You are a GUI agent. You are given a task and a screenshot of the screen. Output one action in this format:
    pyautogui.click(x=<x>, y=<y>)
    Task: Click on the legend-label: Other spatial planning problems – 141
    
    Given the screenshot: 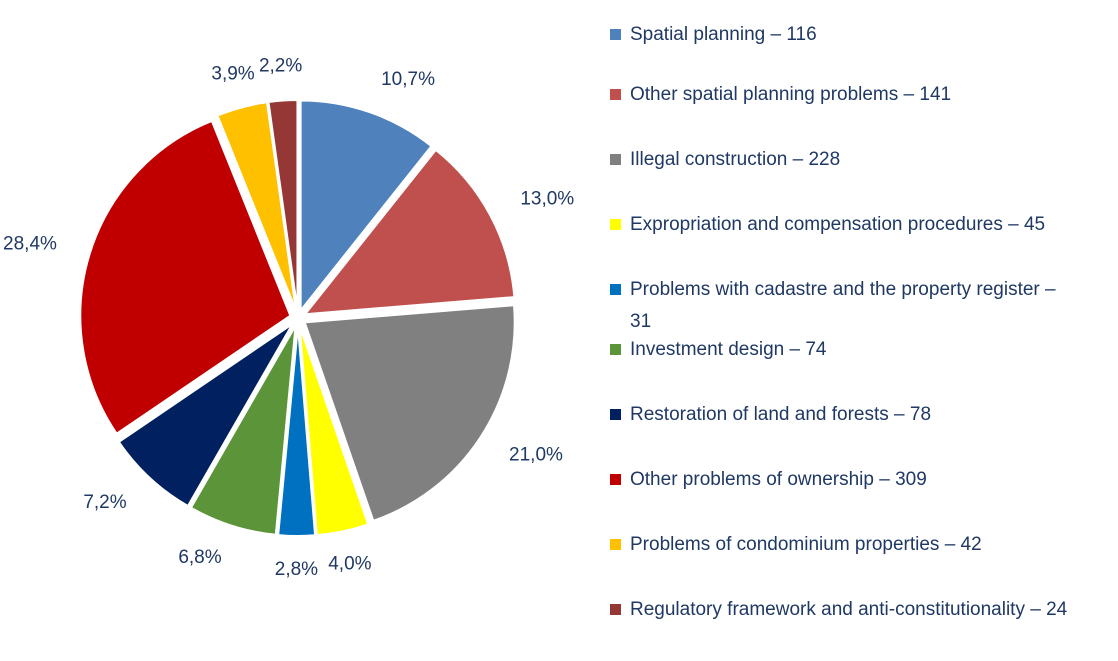 What is the action you would take?
    pyautogui.click(x=791, y=94)
    